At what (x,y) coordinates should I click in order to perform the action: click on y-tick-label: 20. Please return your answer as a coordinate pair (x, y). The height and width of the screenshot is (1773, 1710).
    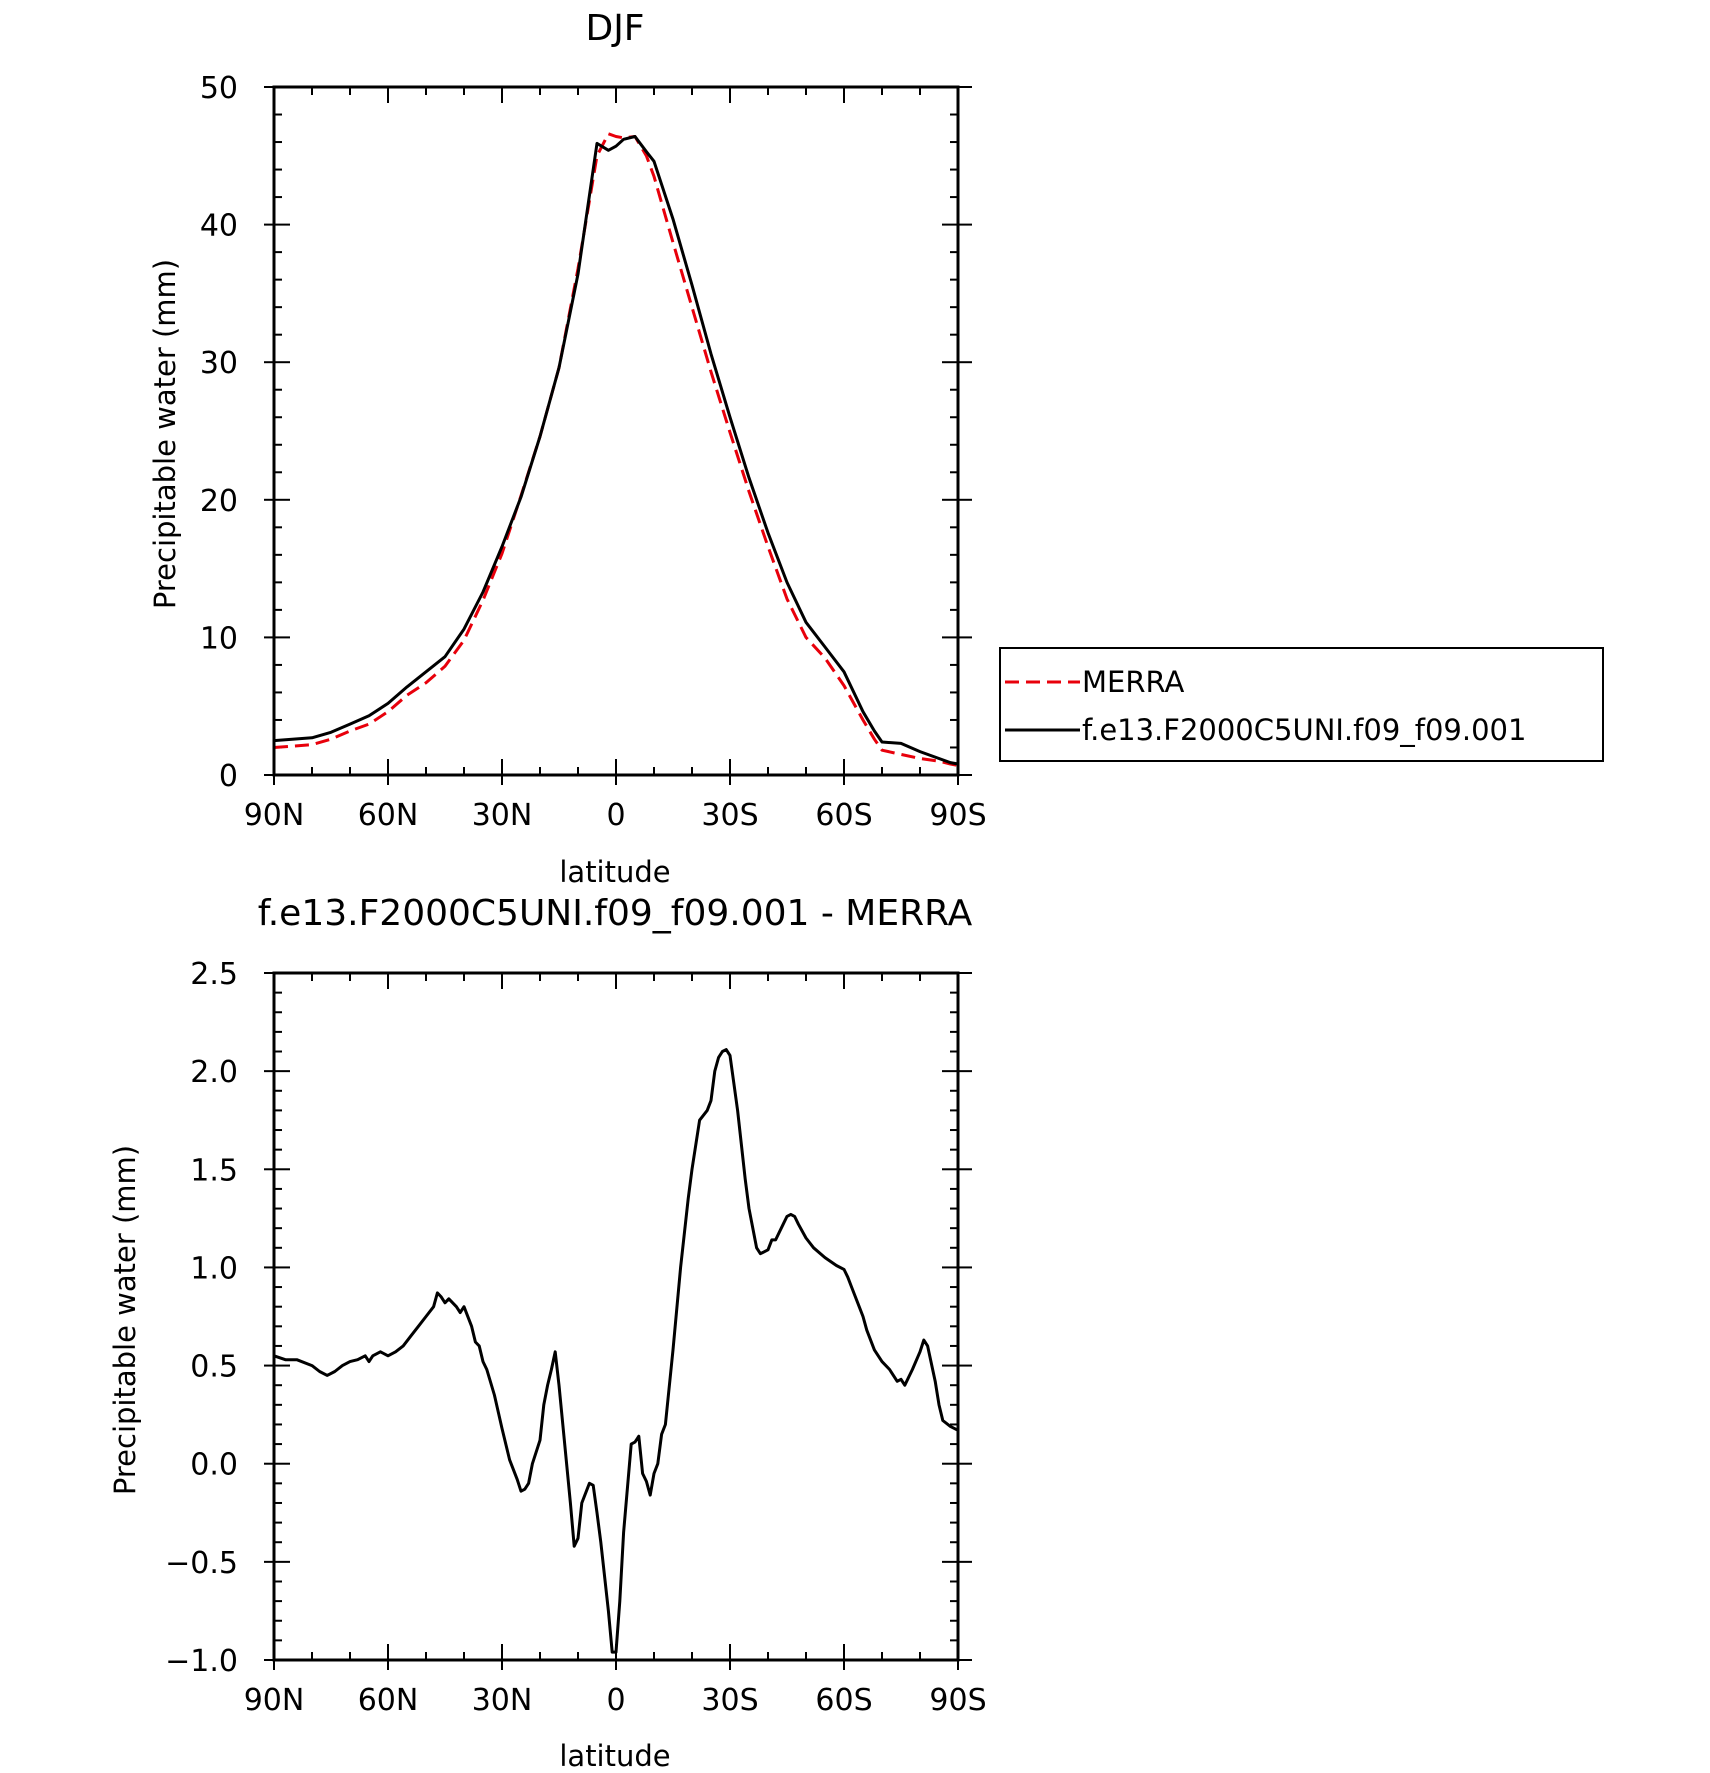
    Looking at the image, I should click on (219, 501).